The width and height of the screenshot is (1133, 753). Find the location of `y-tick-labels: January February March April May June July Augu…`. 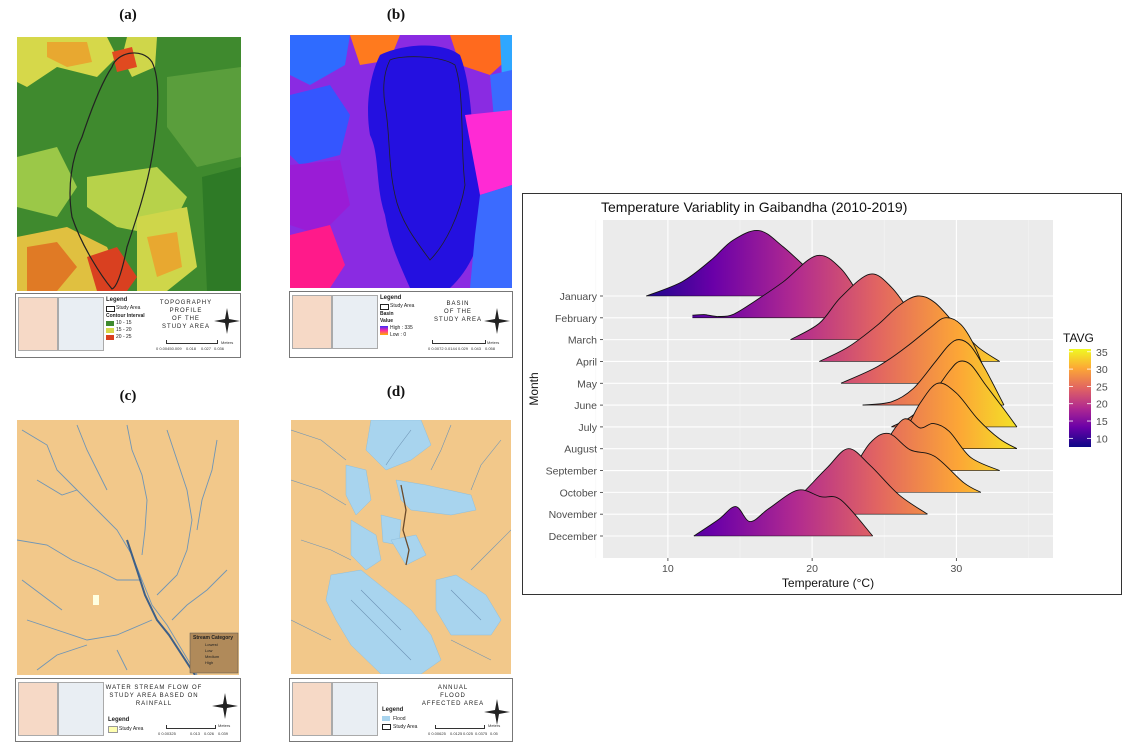

y-tick-labels: January February March April May June July Augu… is located at coordinates (574, 417).